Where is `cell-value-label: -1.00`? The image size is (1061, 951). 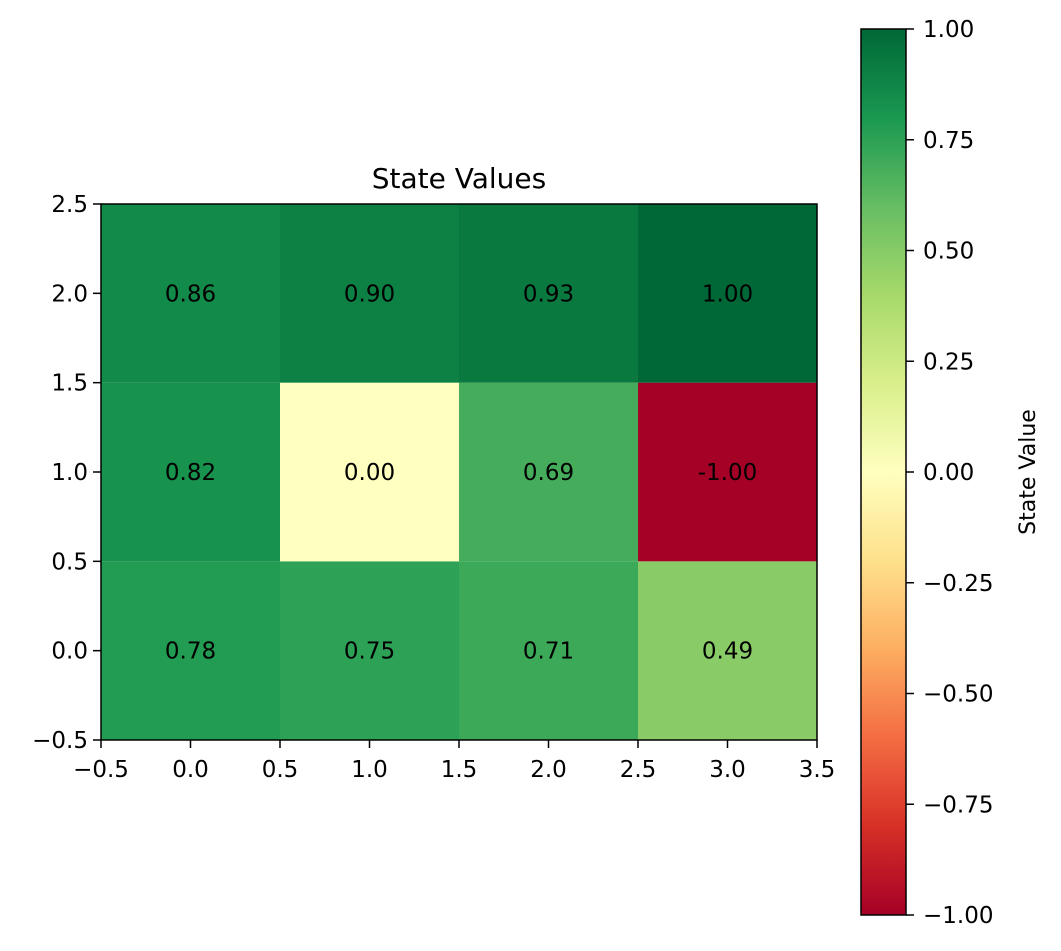 cell-value-label: -1.00 is located at coordinates (728, 473).